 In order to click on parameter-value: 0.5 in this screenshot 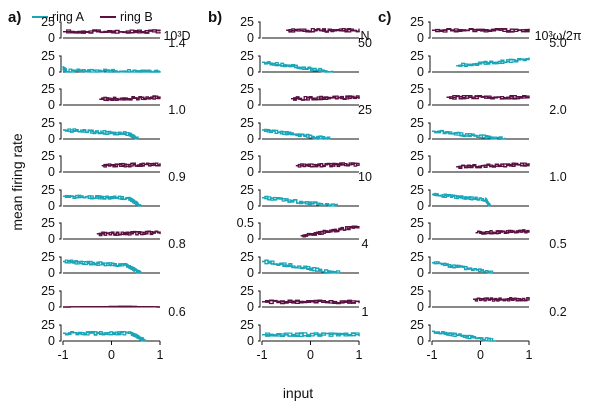, I will do `click(557, 244)`.